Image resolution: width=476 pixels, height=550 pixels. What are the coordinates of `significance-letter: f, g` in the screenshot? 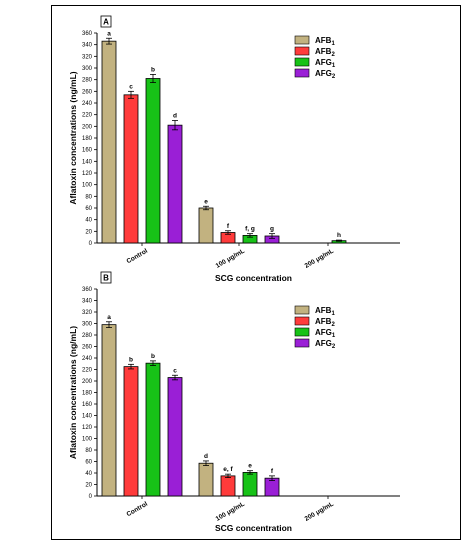 It's located at (250, 229).